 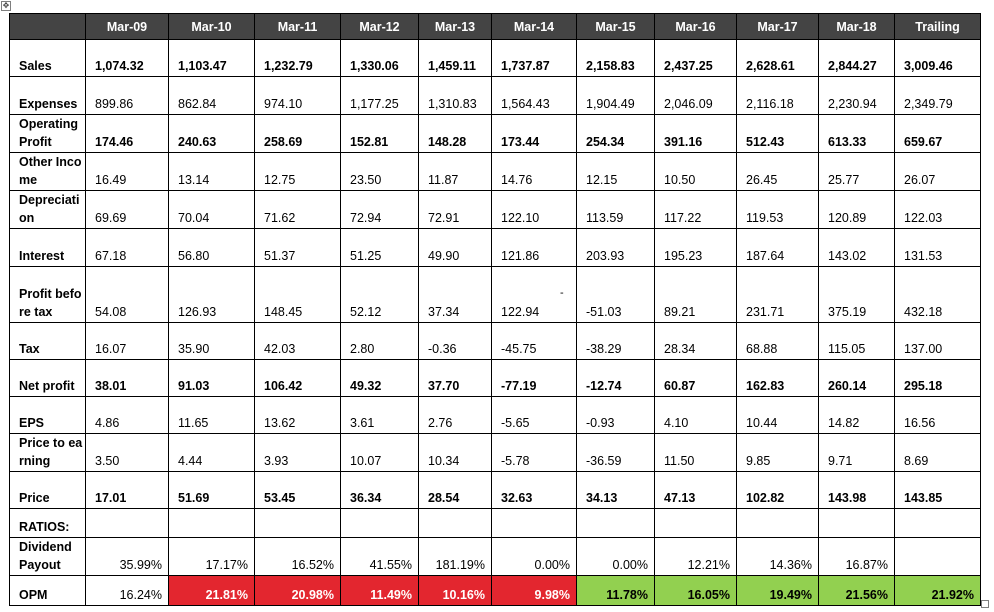 What do you see at coordinates (534, 209) in the screenshot?
I see `table-cell: 122.10` at bounding box center [534, 209].